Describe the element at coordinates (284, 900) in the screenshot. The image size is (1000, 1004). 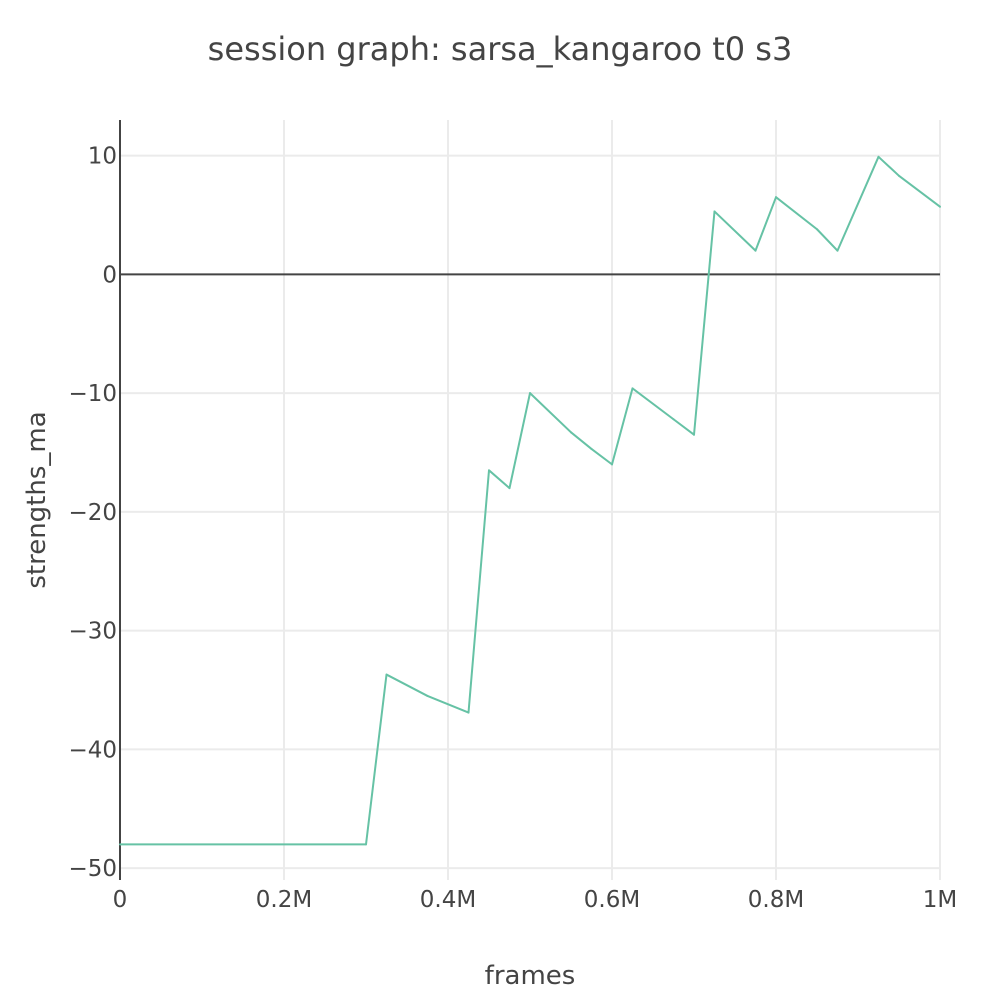
I see `x-tick-label: 0.2M` at that location.